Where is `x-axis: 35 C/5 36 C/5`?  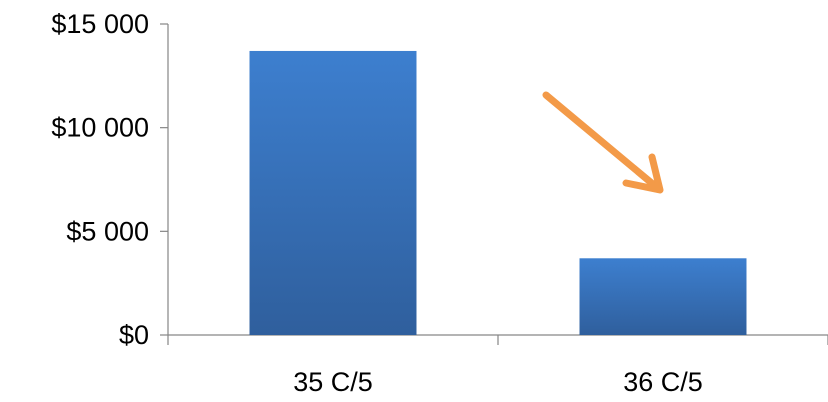
x-axis: 35 C/5 36 C/5 is located at coordinates (497, 365).